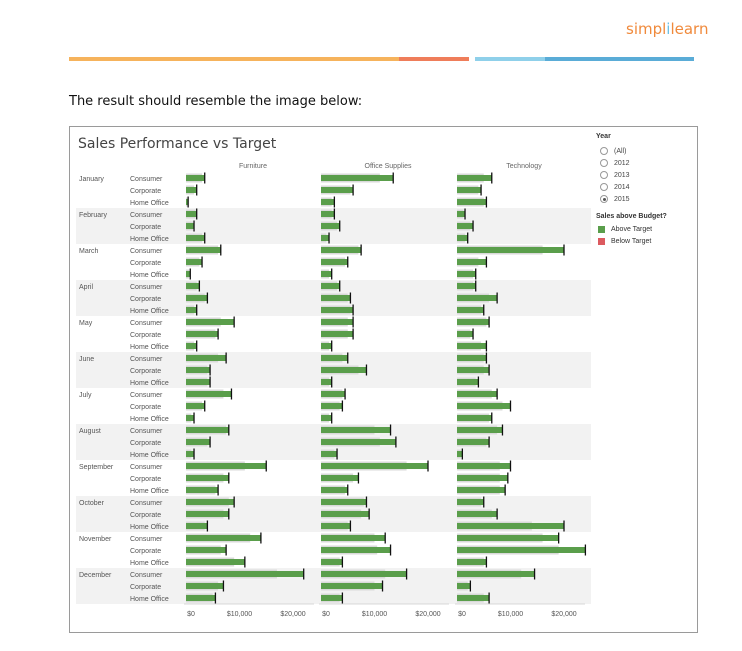  What do you see at coordinates (93, 215) in the screenshot?
I see `month-label: February` at bounding box center [93, 215].